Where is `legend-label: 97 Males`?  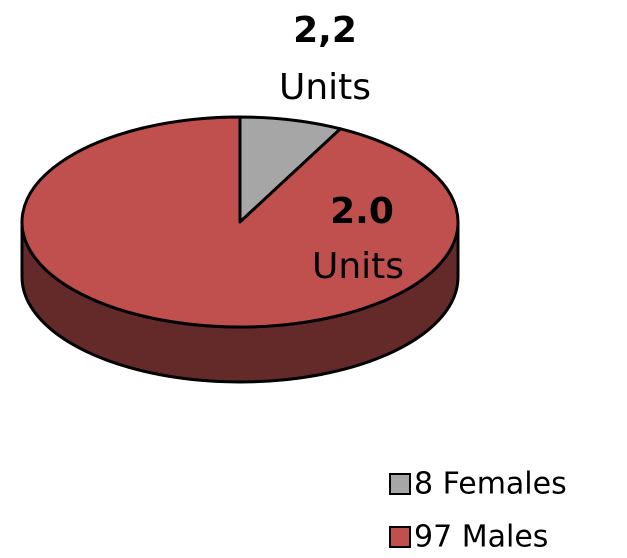 legend-label: 97 Males is located at coordinates (481, 537).